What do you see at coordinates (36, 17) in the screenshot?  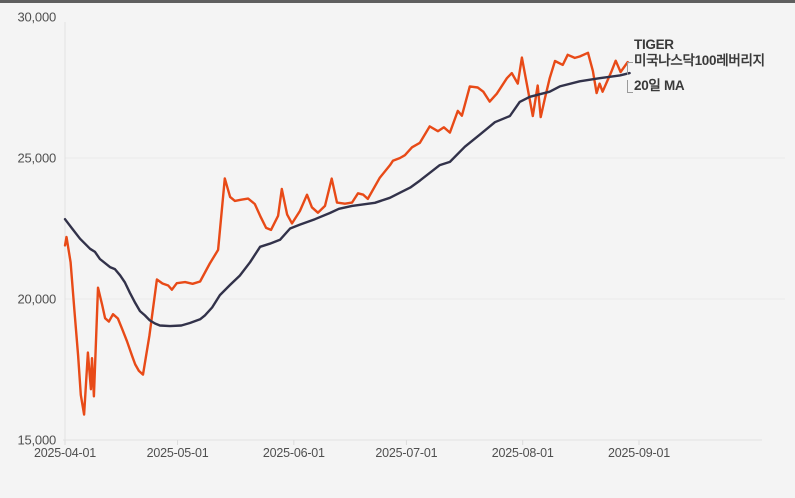 I see `y-tick-label: 30,000` at bounding box center [36, 17].